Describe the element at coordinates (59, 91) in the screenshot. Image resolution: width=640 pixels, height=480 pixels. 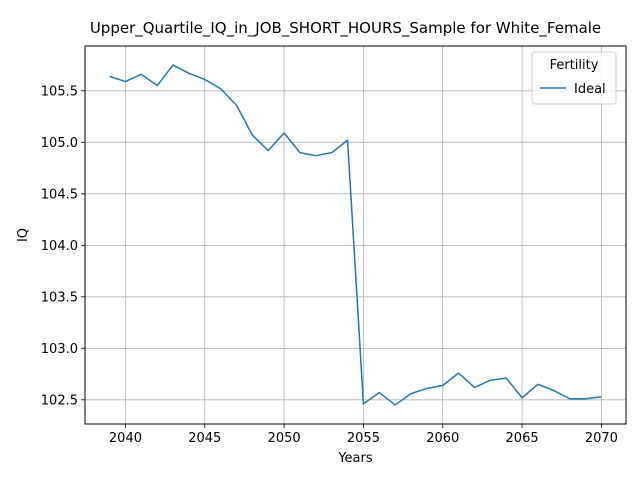
I see `y-tick-label: 105.5` at that location.